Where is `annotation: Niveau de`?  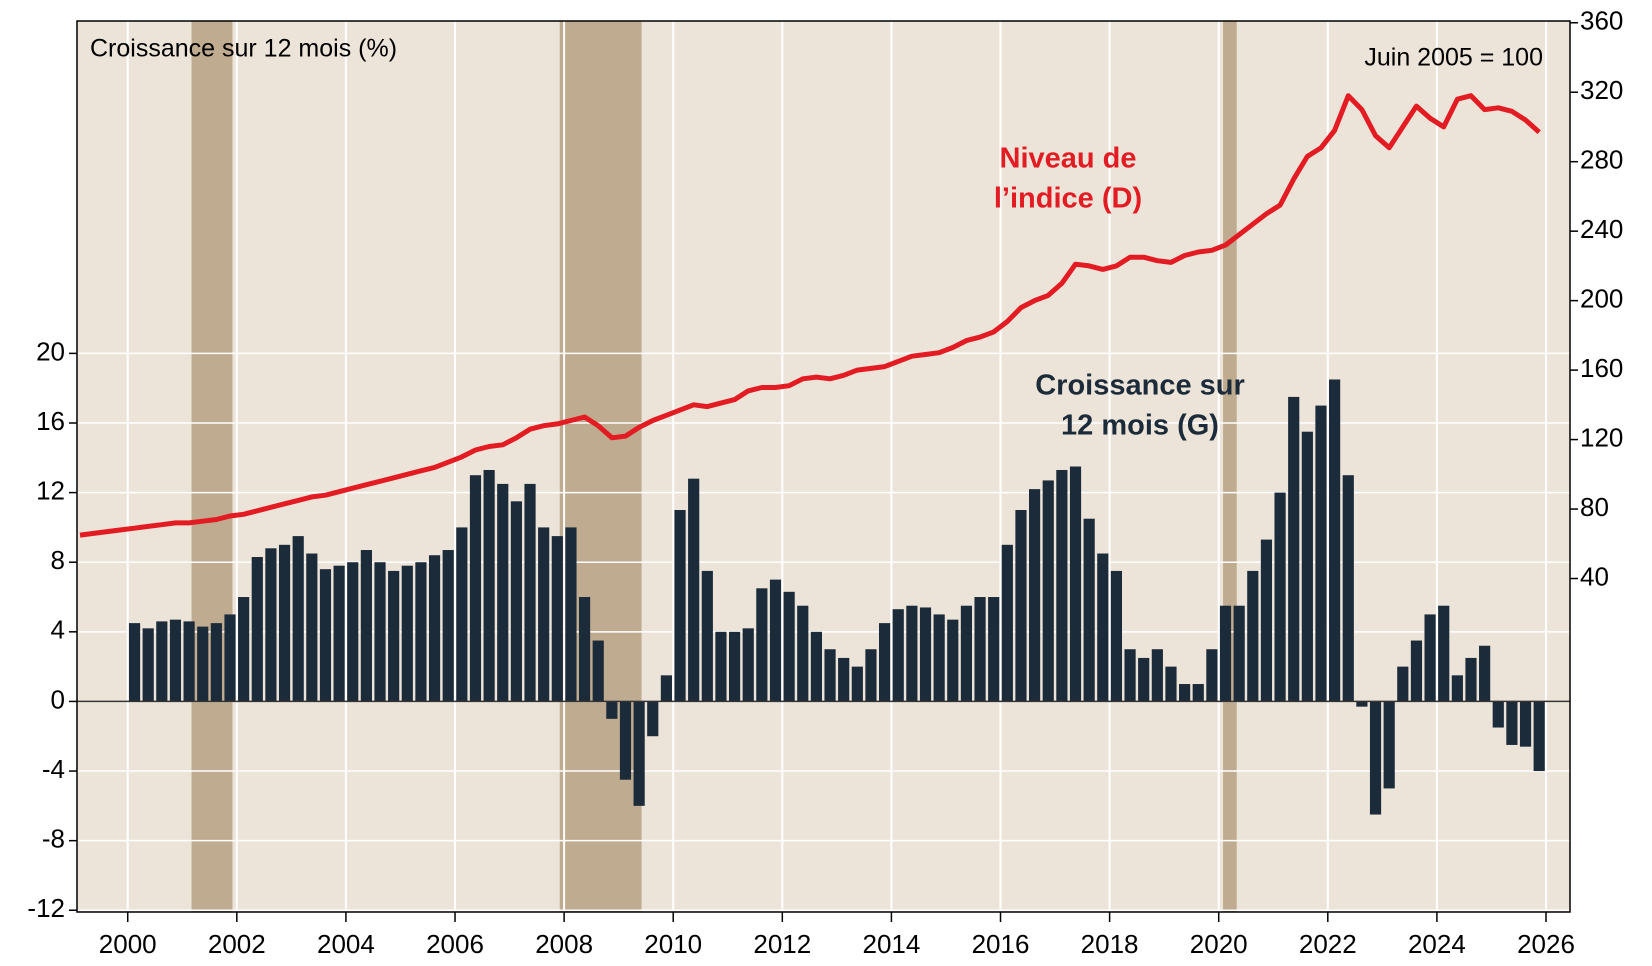 annotation: Niveau de is located at coordinates (1068, 159).